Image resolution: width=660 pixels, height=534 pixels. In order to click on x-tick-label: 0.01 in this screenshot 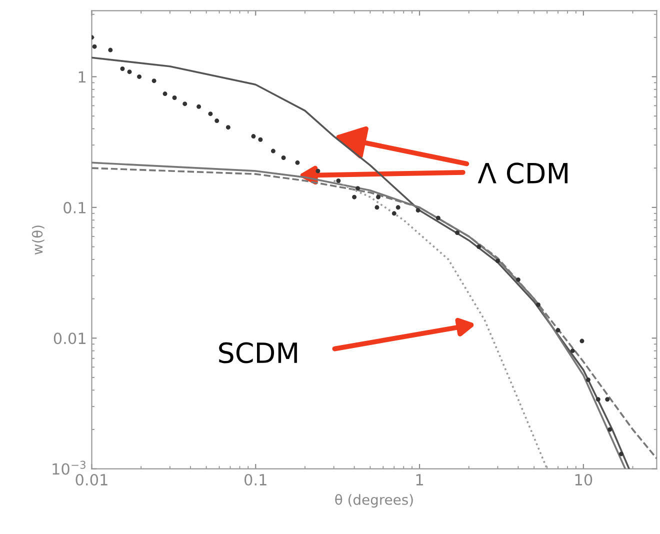, I will do `click(92, 480)`.